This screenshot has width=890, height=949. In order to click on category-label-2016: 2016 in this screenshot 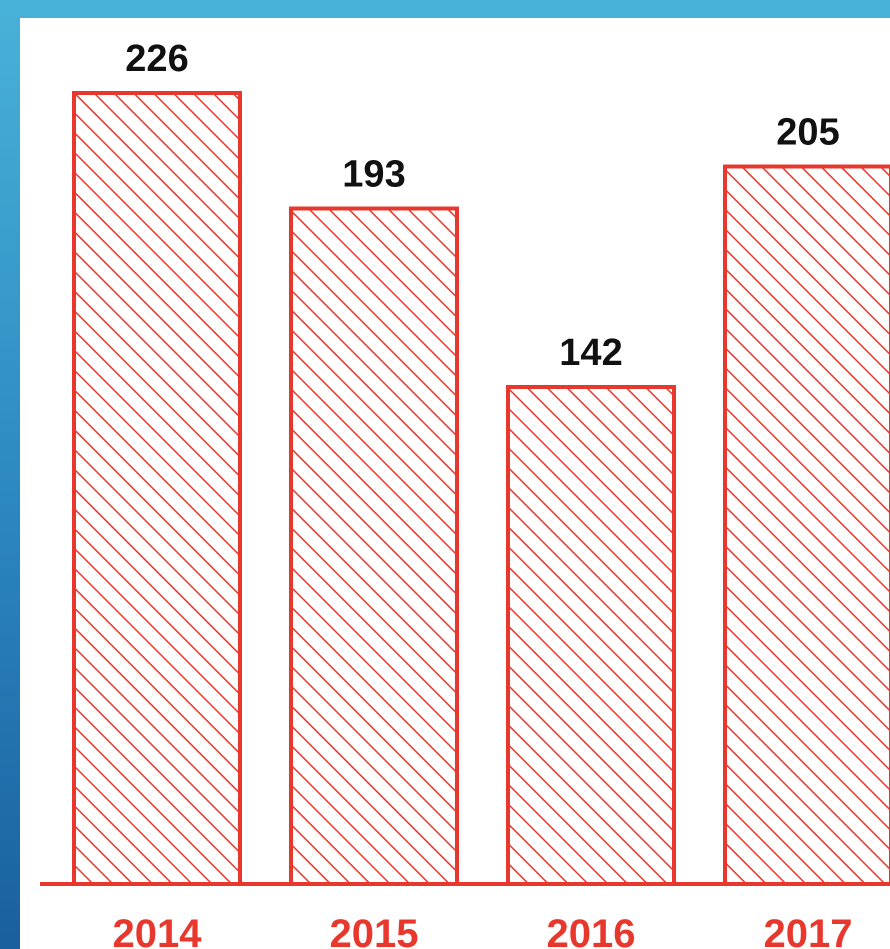, I will do `click(591, 930)`.